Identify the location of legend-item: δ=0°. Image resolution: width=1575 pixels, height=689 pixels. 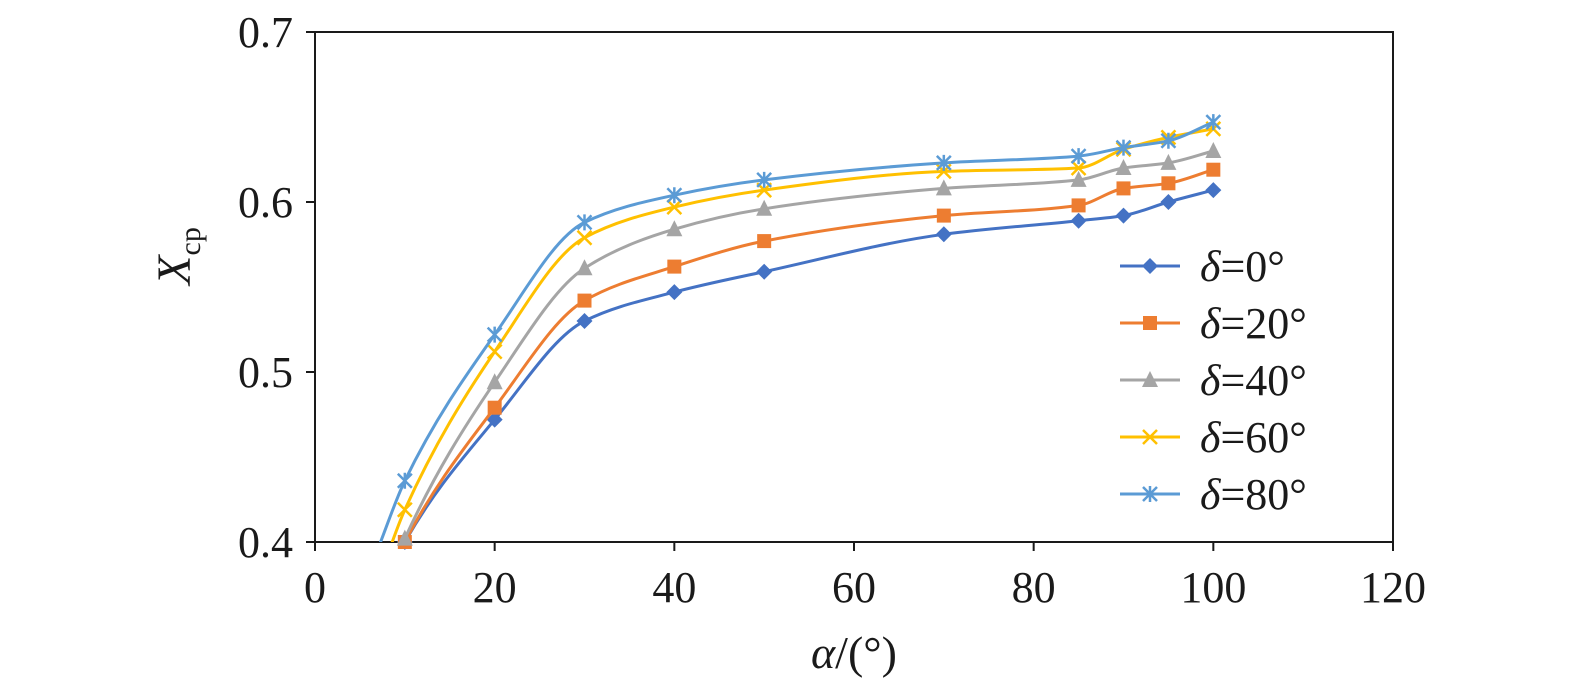
(1202, 266).